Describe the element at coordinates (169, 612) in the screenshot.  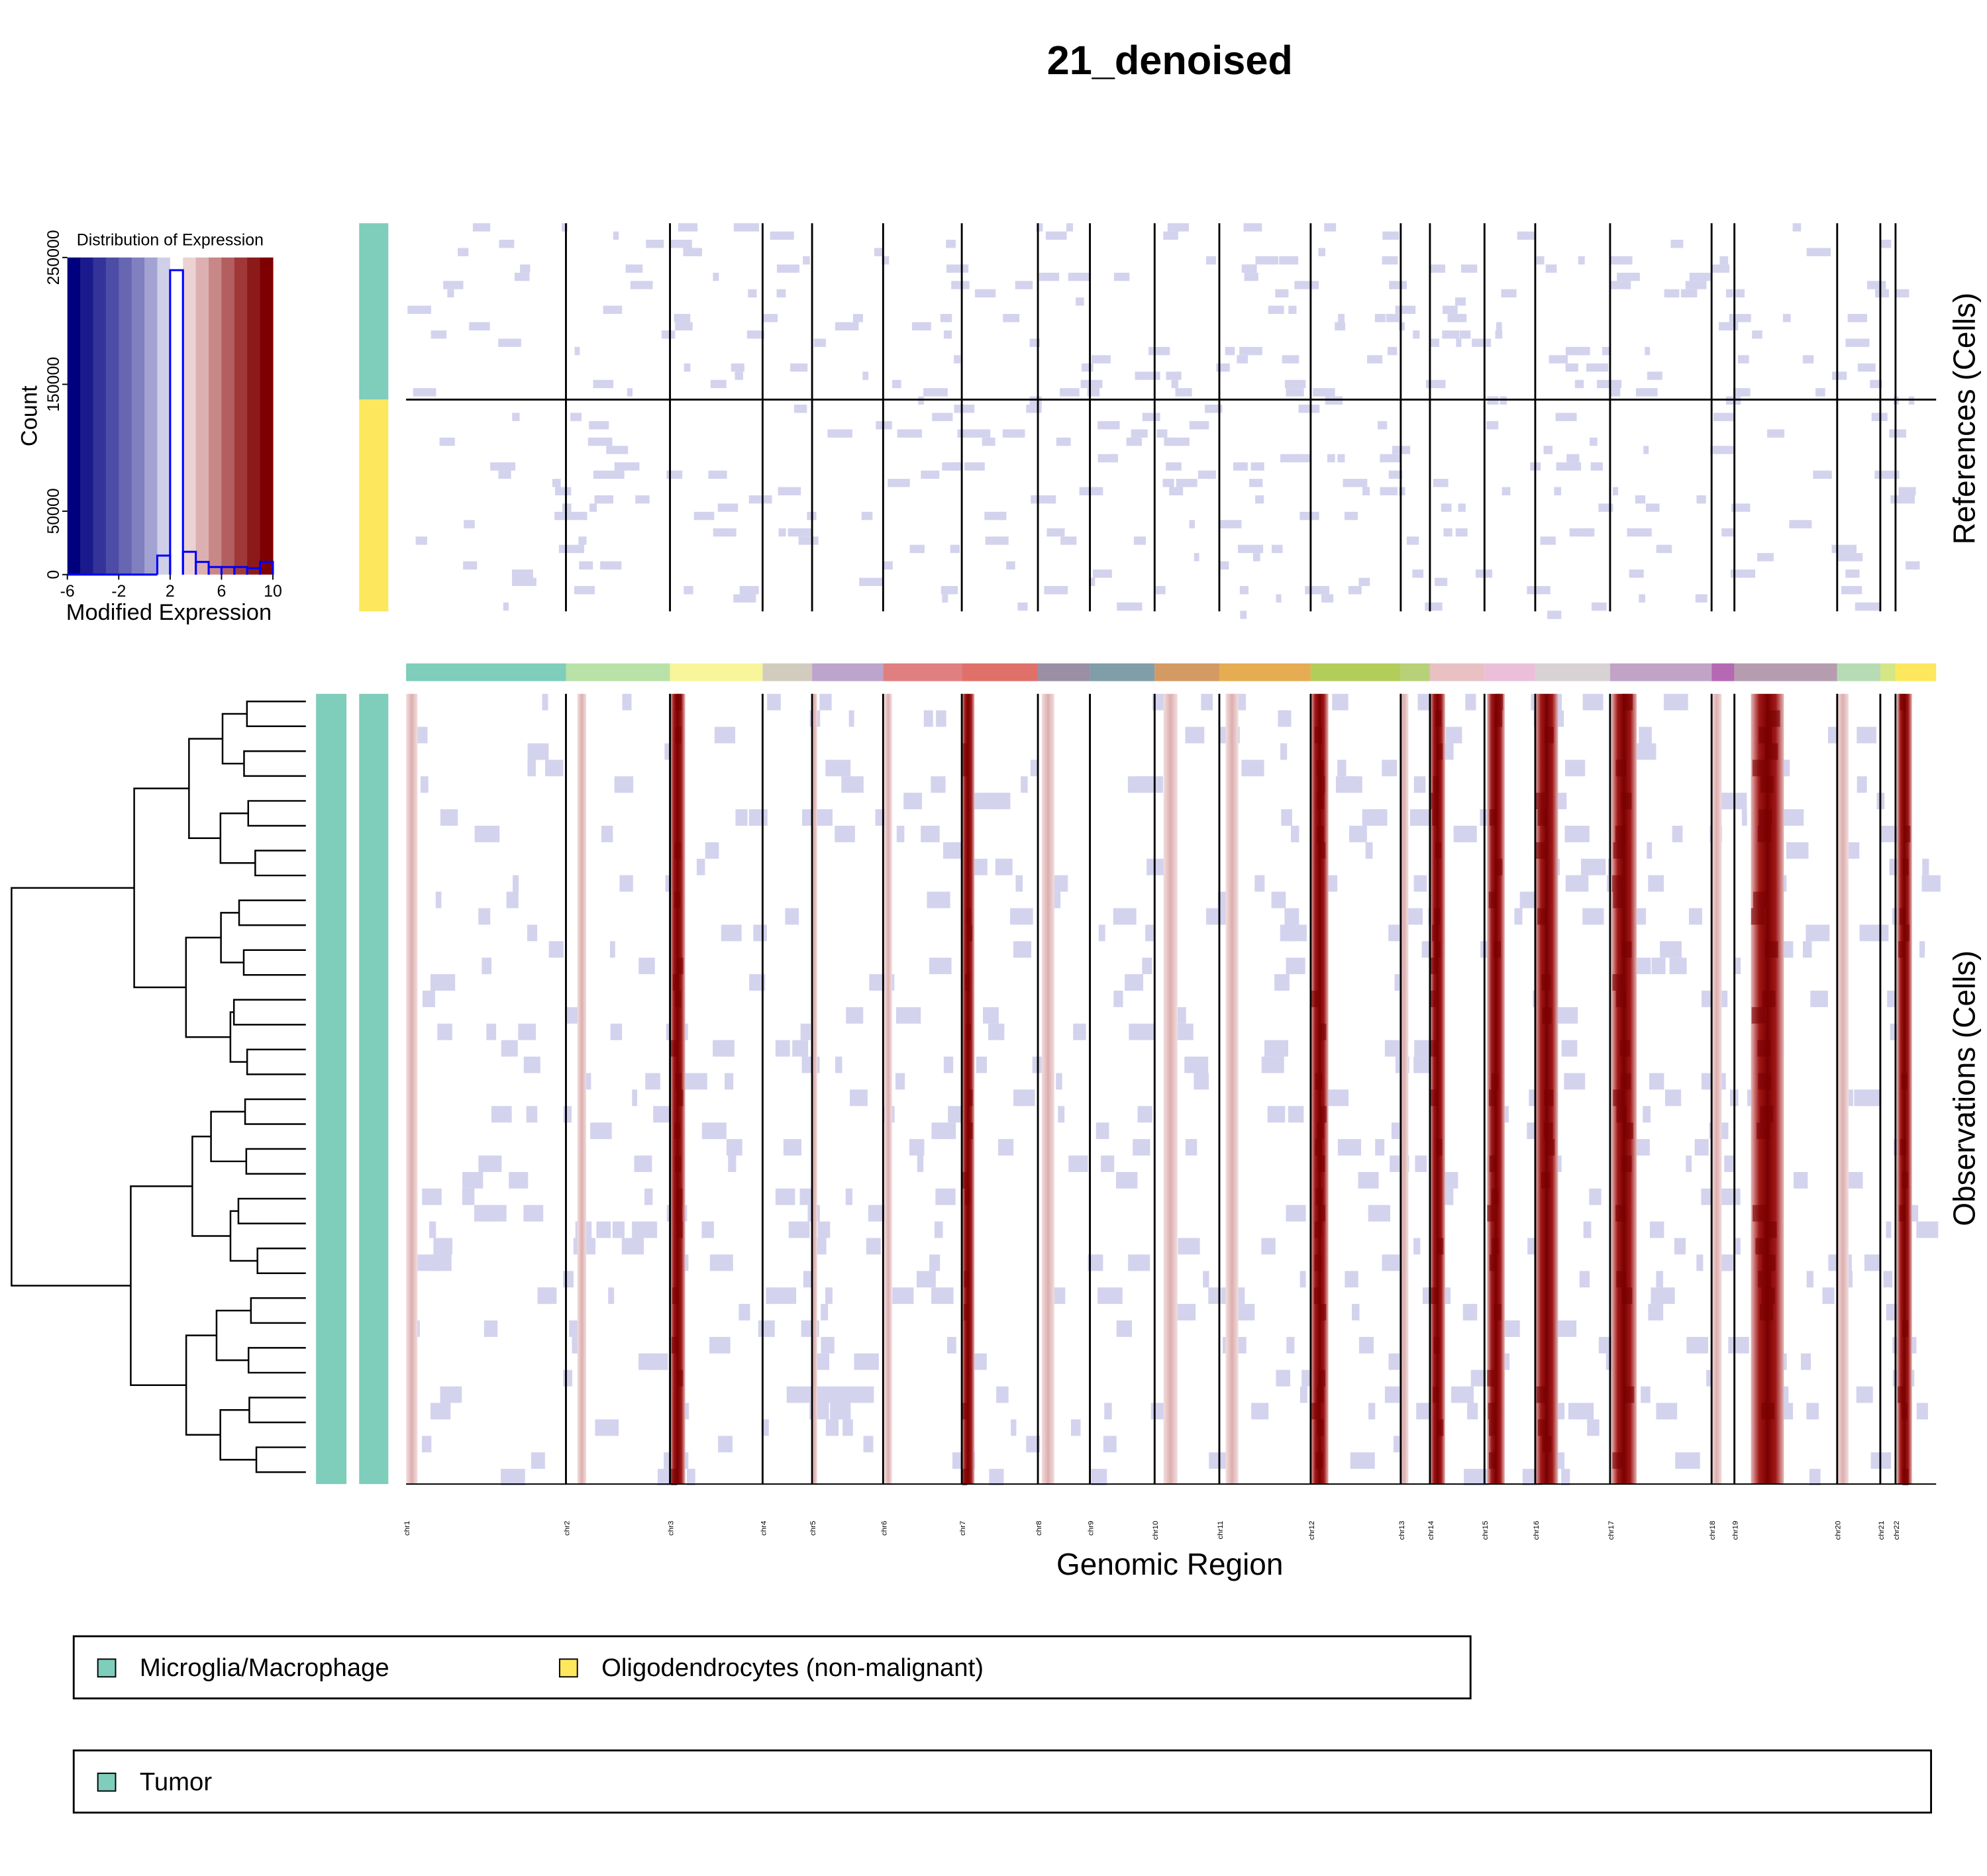
I see `x-axis-label: Modified Expression` at that location.